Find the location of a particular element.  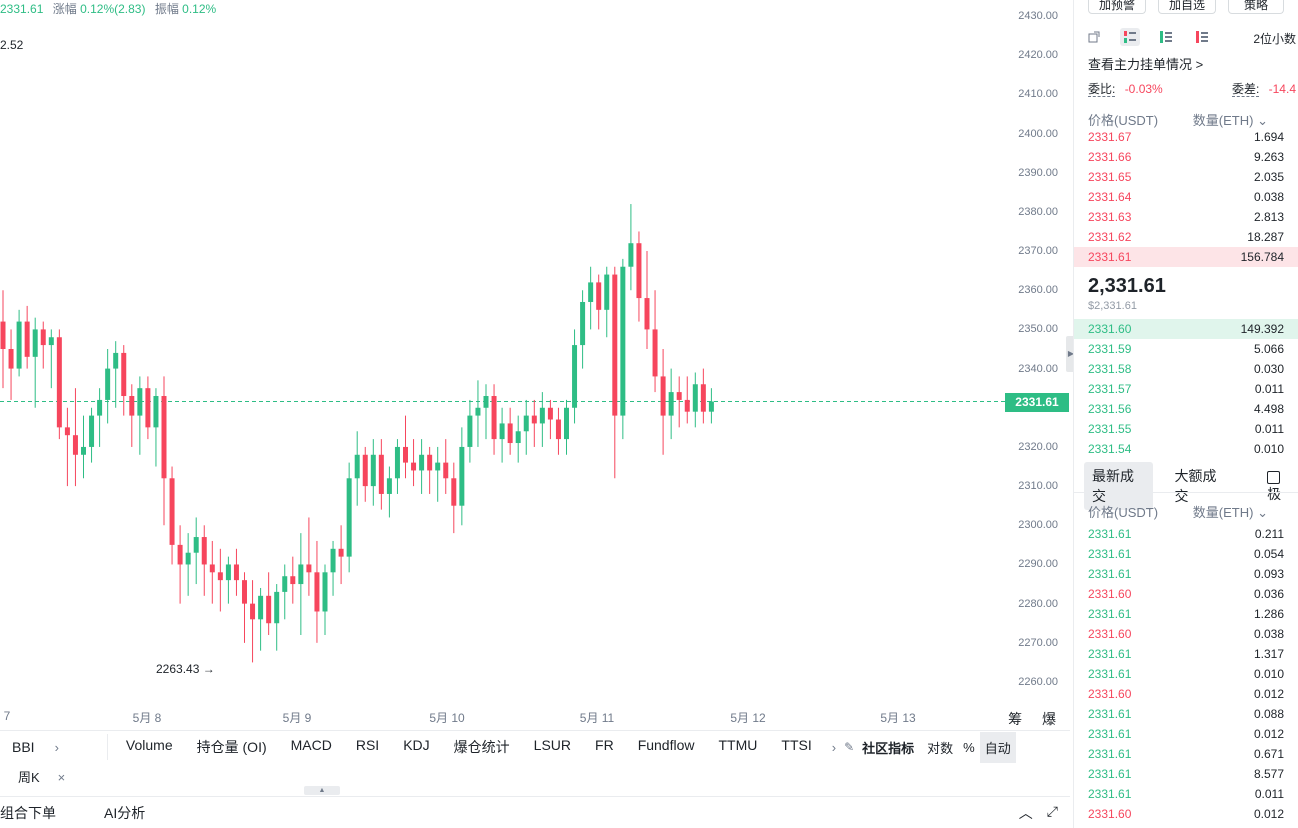

tab-latest-trades: 最新成交 is located at coordinates (1118, 486).